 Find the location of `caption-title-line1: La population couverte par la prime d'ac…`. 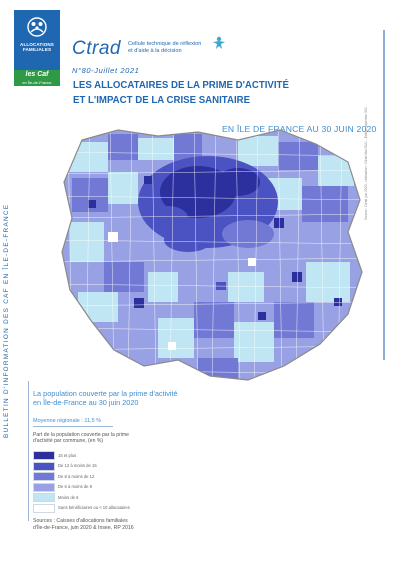

caption-title-line1: La population couverte par la prime d'ac… is located at coordinates (105, 393).